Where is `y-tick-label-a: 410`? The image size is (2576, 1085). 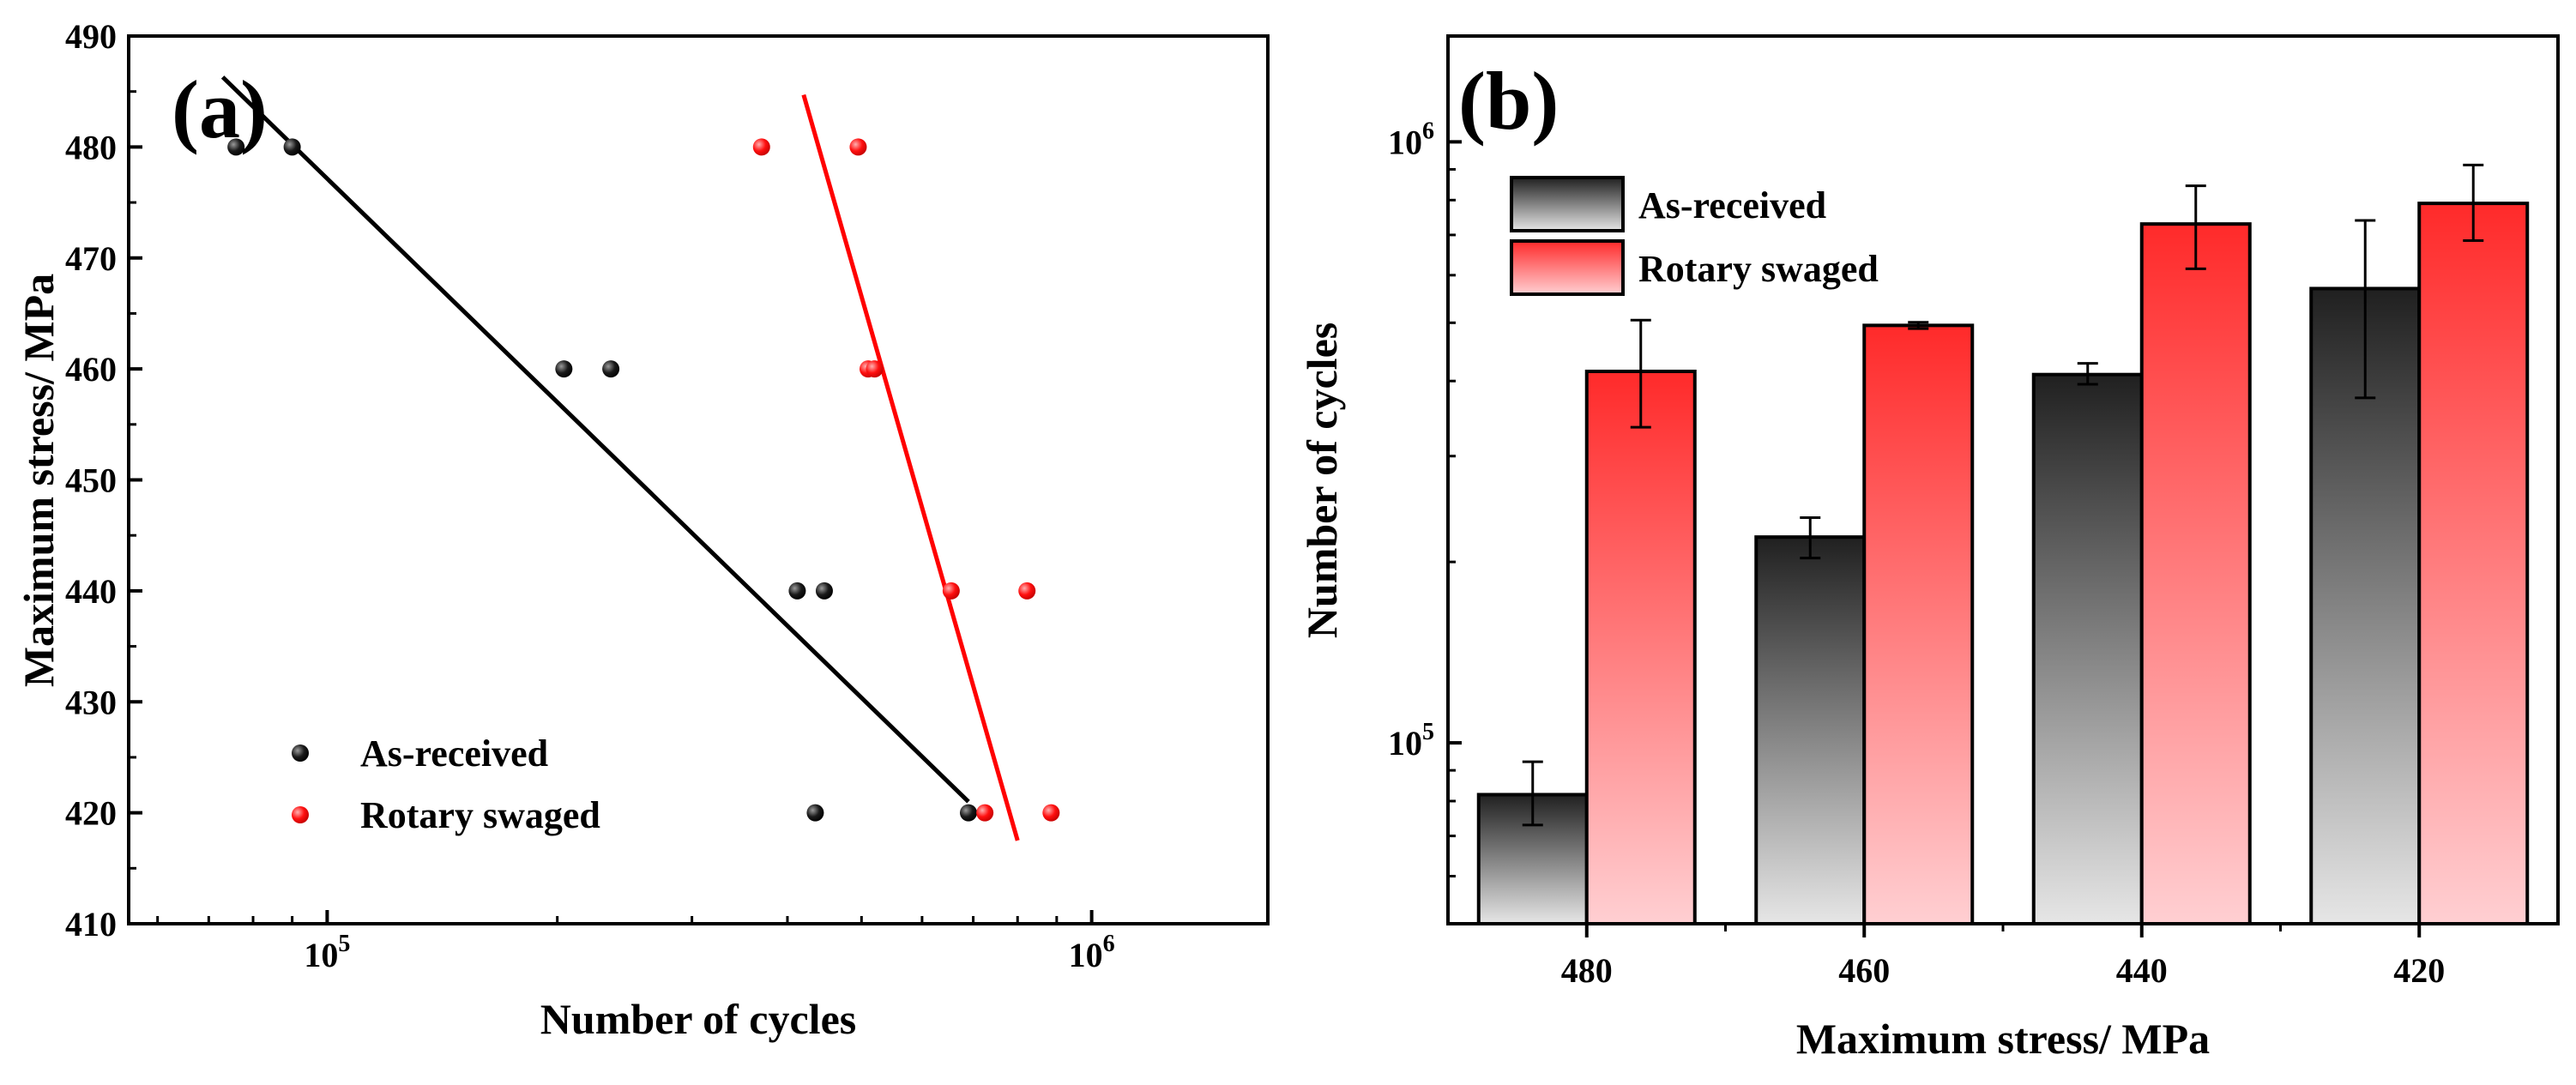
y-tick-label-a: 410 is located at coordinates (91, 924).